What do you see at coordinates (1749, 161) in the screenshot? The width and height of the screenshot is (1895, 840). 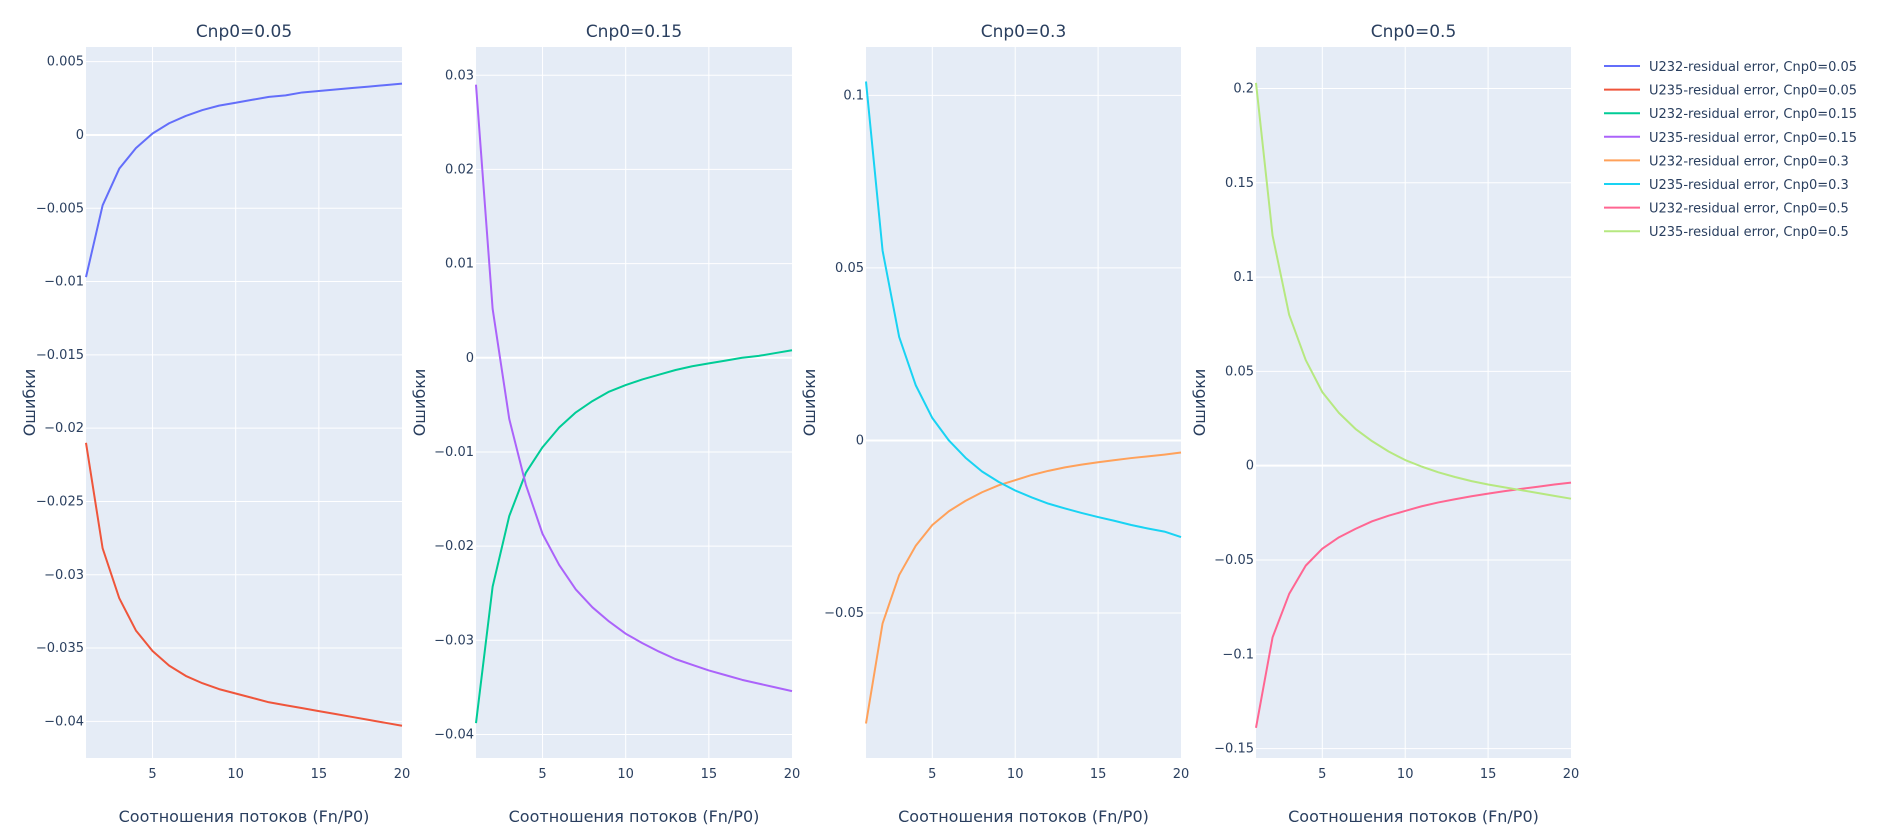 I see `legend-label: U232-residual error, Cnp0=0.3` at bounding box center [1749, 161].